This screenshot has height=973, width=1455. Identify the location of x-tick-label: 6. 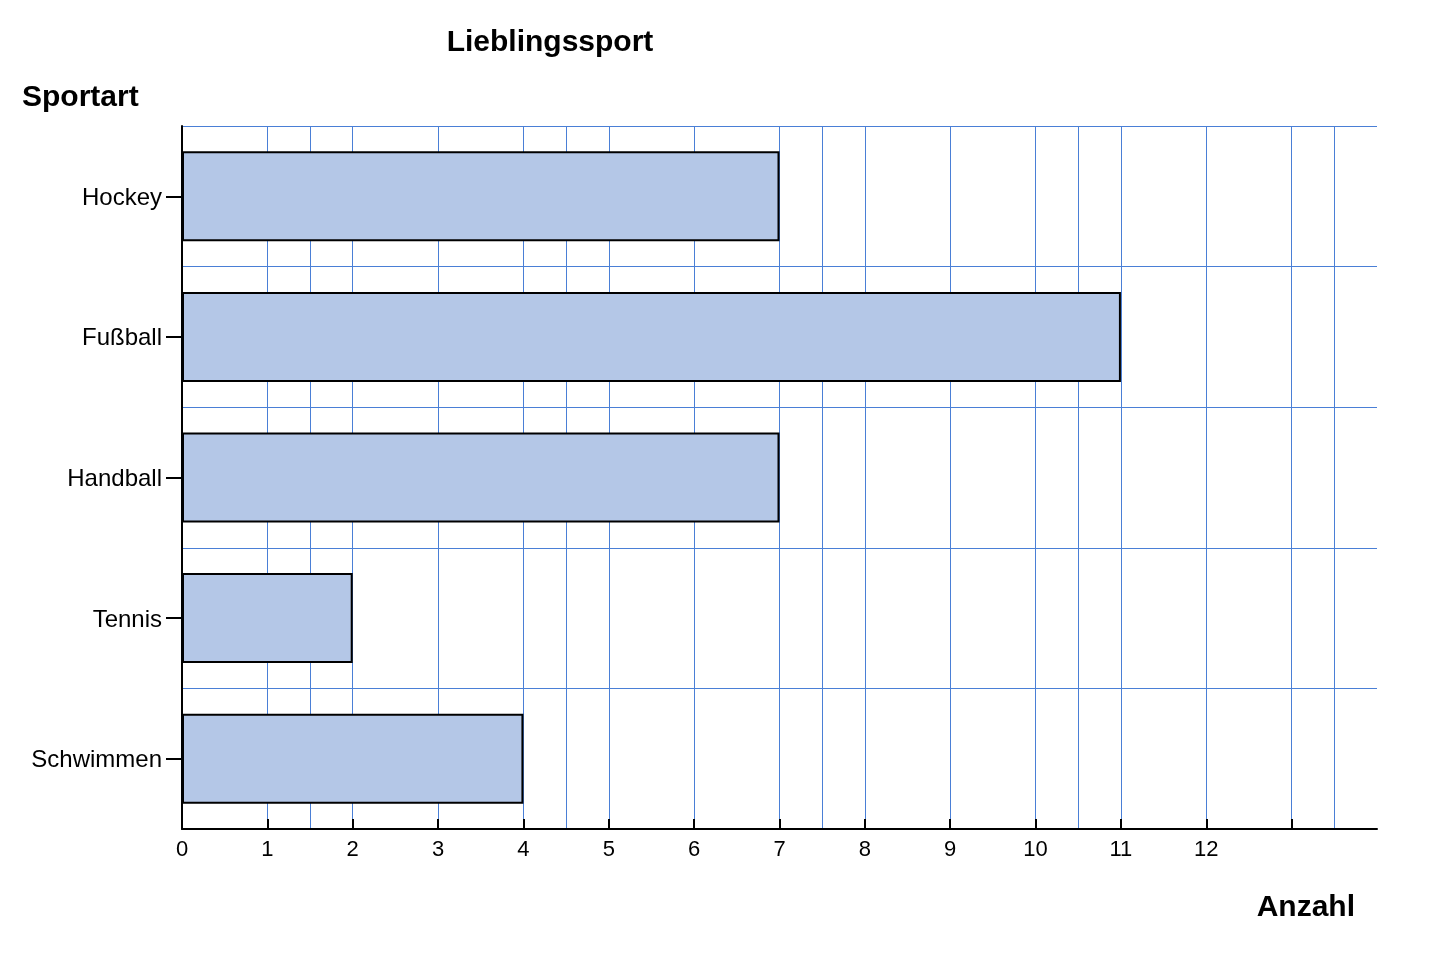
(694, 848).